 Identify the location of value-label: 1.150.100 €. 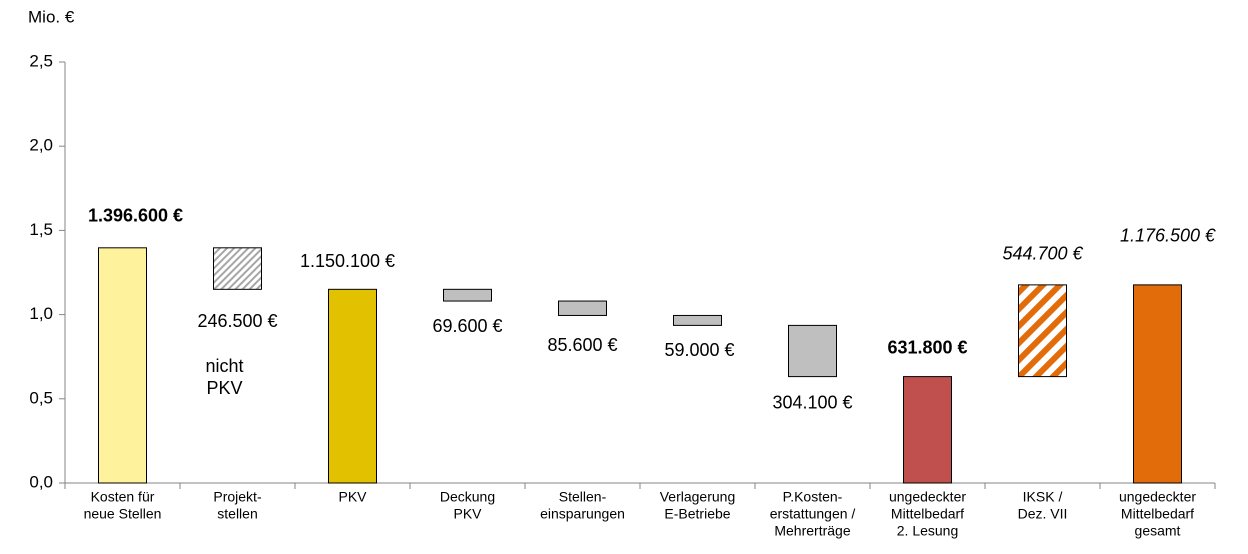
(347, 261).